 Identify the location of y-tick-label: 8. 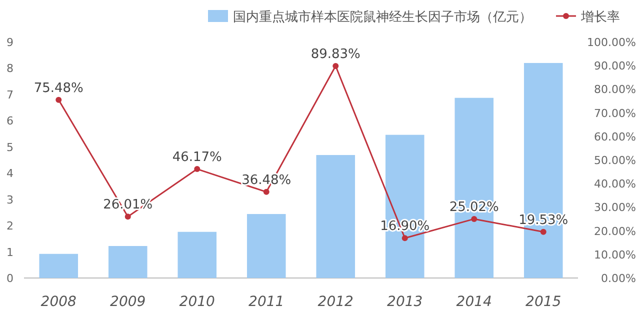
(10, 69).